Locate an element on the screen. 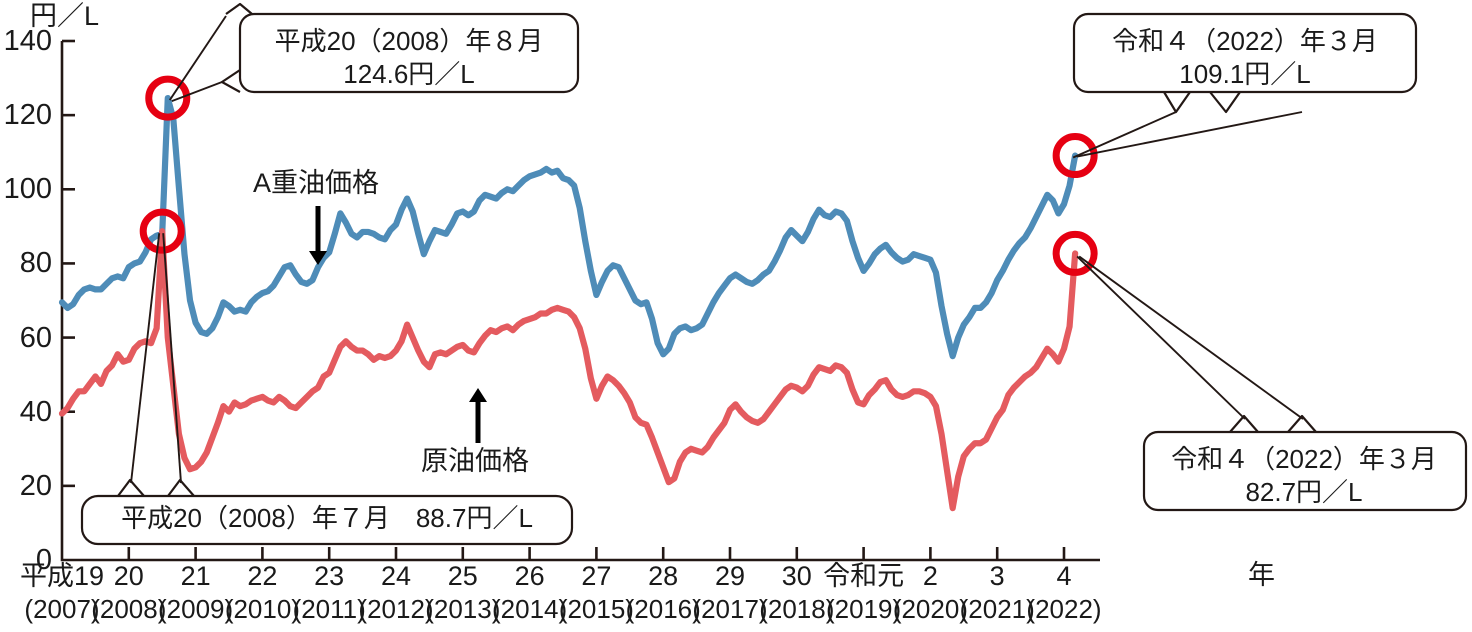 This screenshot has width=1472, height=632. callout-box-heavy-peak-2008 is located at coordinates (409, 53).